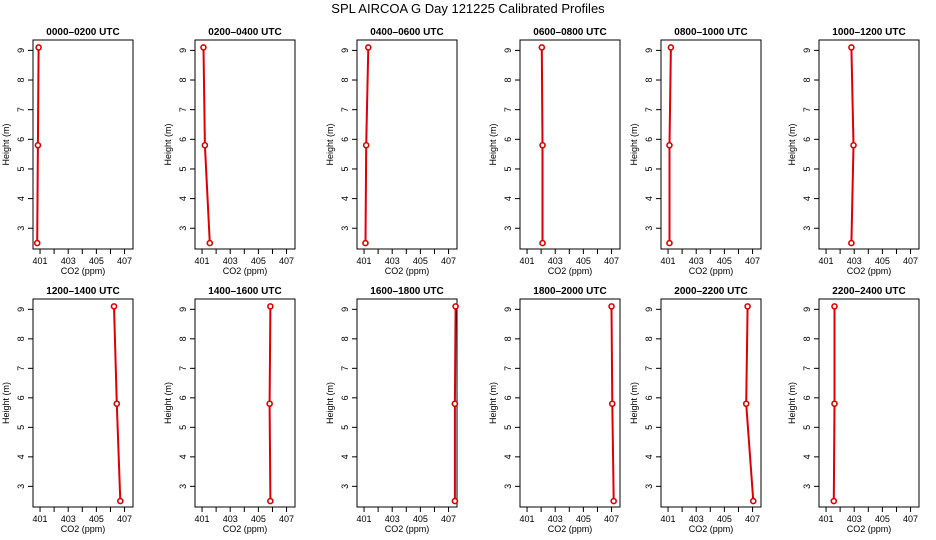 The width and height of the screenshot is (936, 540). Describe the element at coordinates (96, 519) in the screenshot. I see `panel-7-xtick-label: 405` at that location.